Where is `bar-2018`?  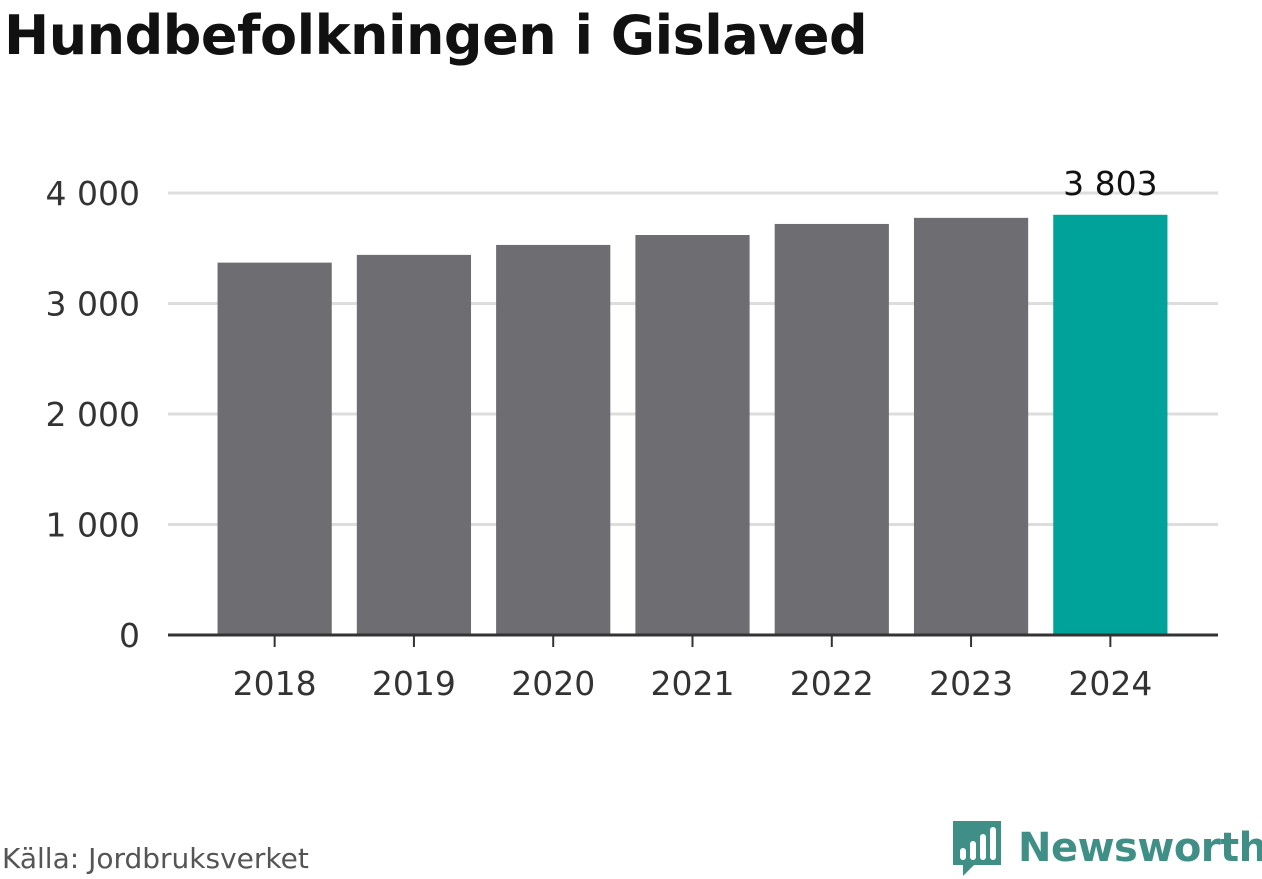
bar-2018 is located at coordinates (274, 448).